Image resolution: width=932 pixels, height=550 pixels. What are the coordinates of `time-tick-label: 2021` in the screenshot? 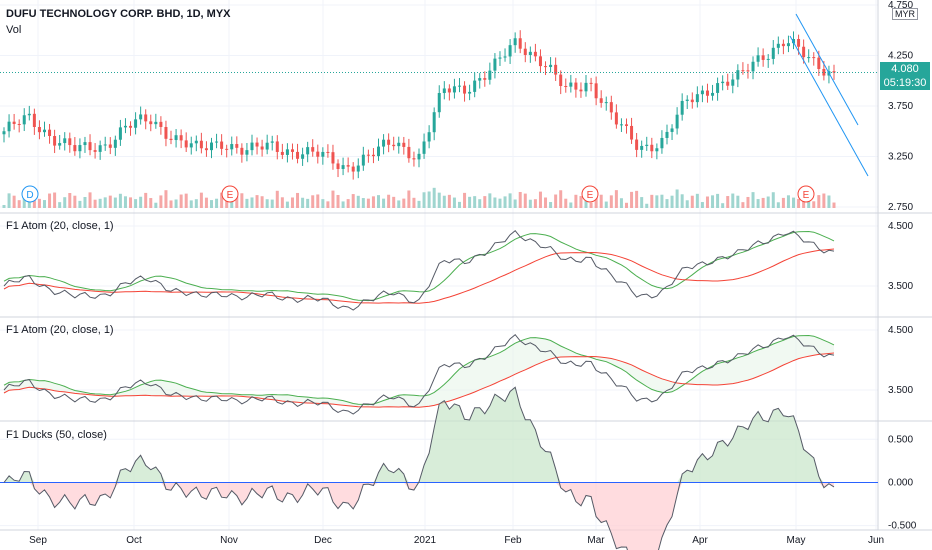 It's located at (425, 540).